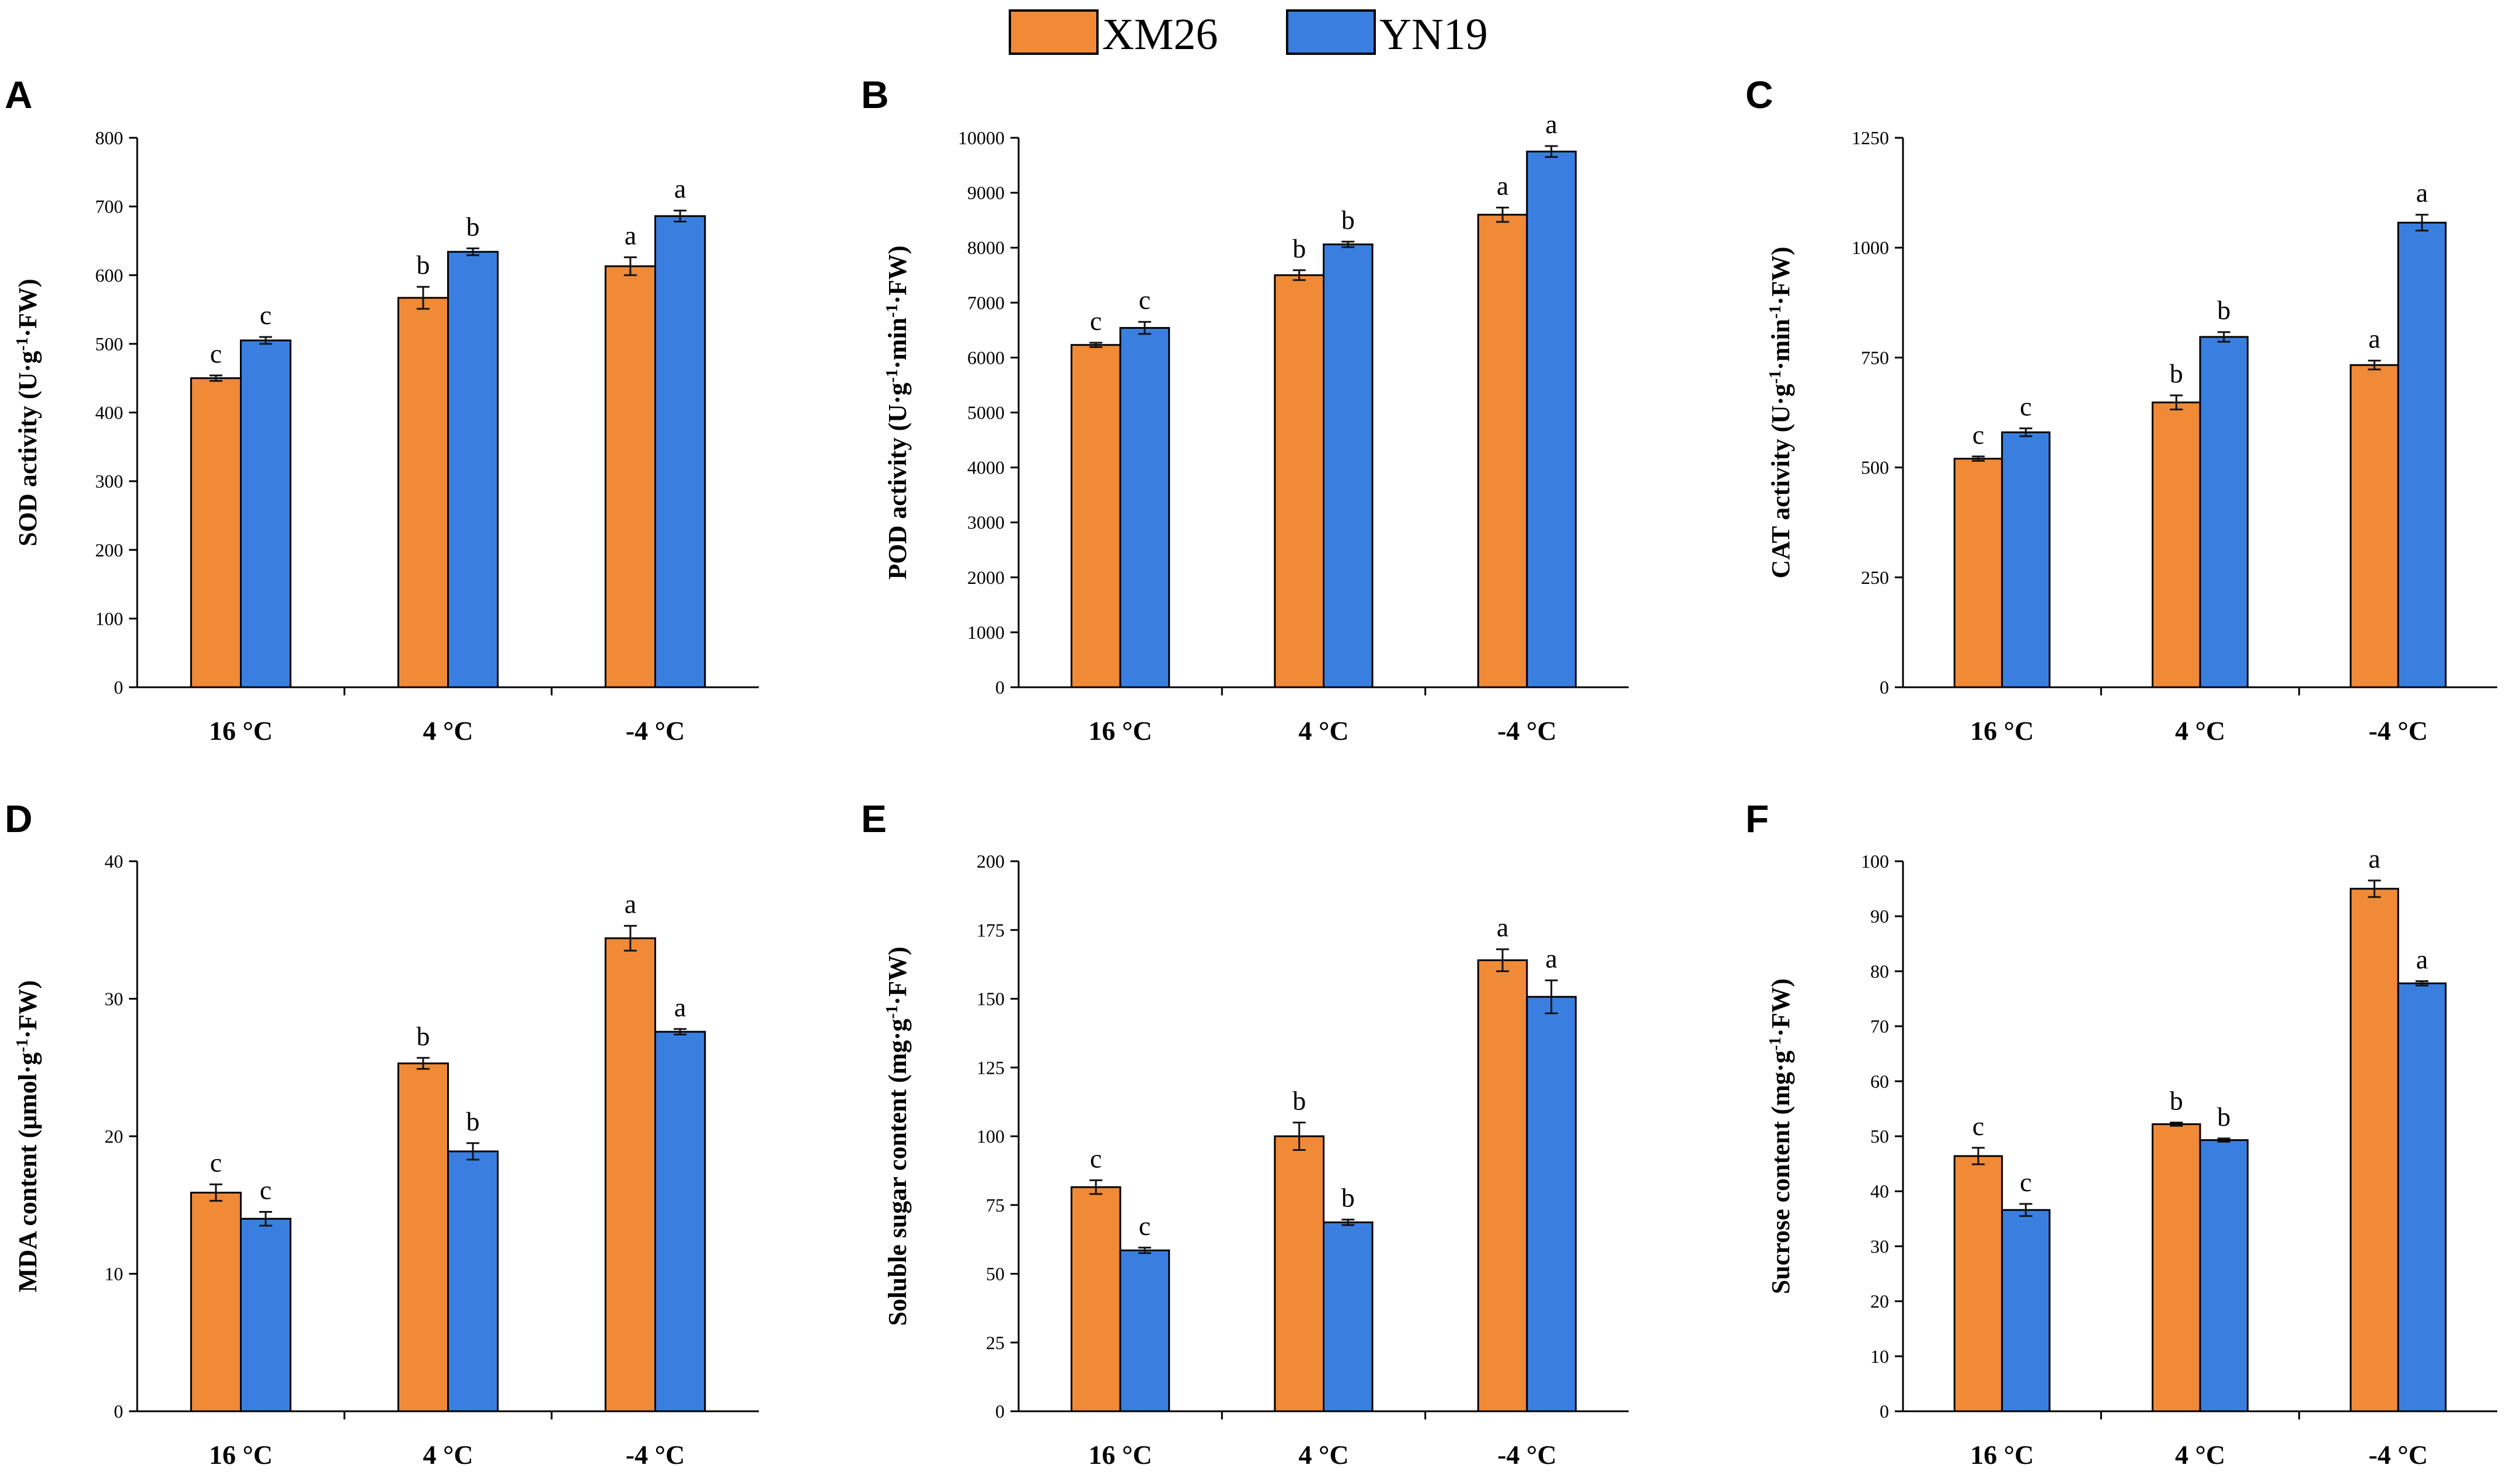  What do you see at coordinates (1757, 818) in the screenshot?
I see `panel-letter: F` at bounding box center [1757, 818].